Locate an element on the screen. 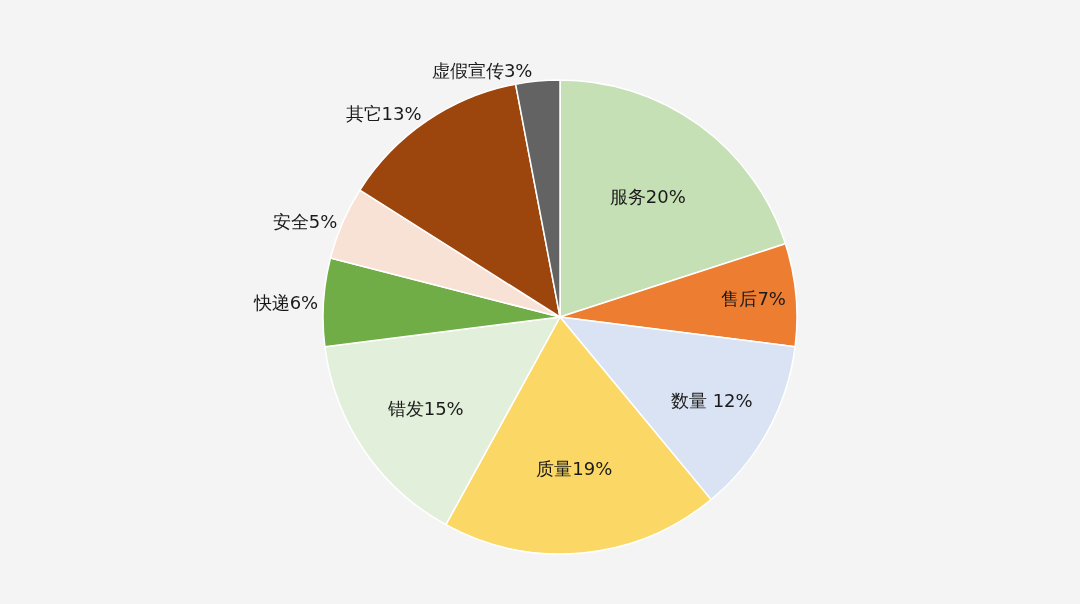  slice-label: 错发15% is located at coordinates (425, 409).